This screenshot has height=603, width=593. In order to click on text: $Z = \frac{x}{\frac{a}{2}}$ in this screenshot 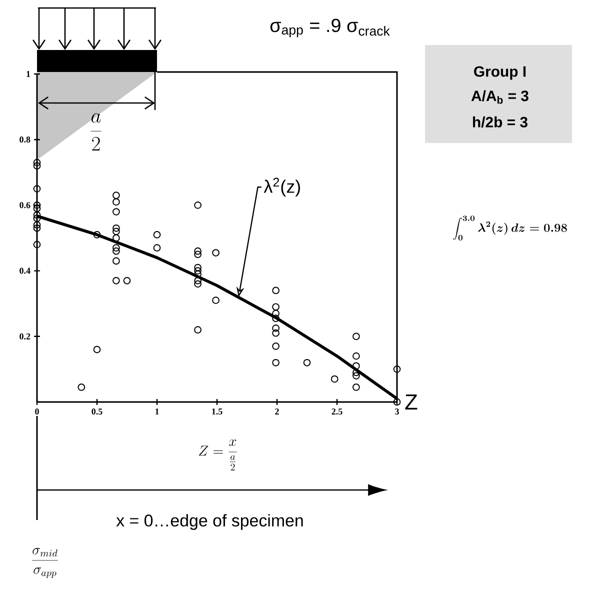, I will do `click(217, 455)`.